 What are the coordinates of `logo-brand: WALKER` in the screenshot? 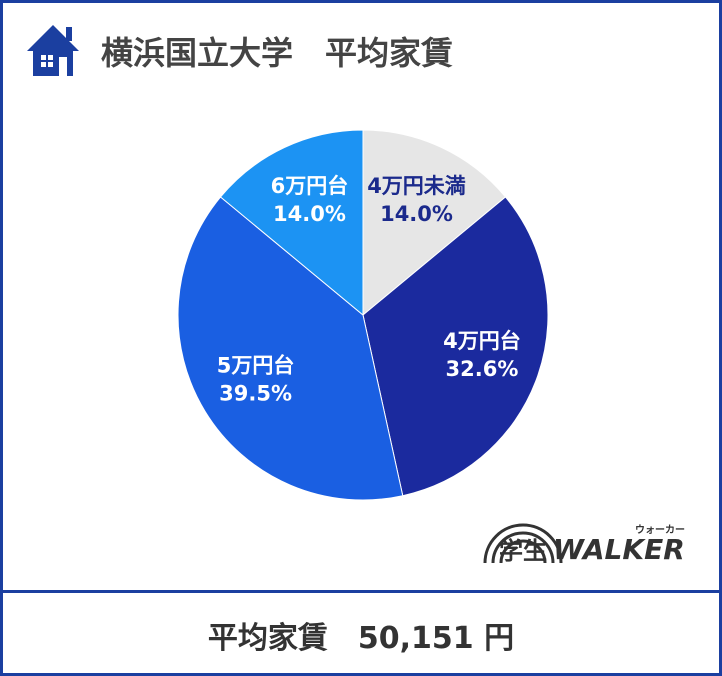 It's located at (619, 549).